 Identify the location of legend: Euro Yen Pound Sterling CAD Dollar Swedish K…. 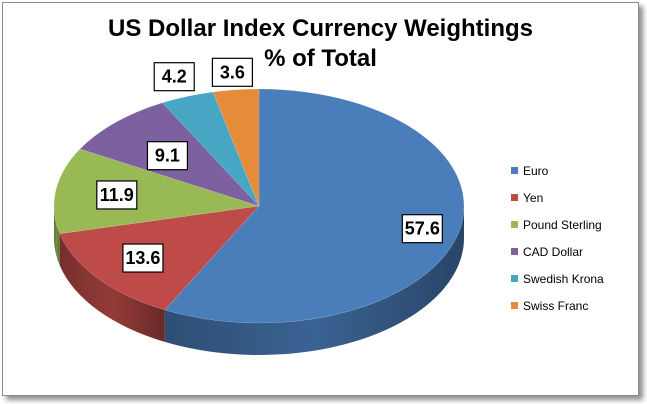
(557, 238).